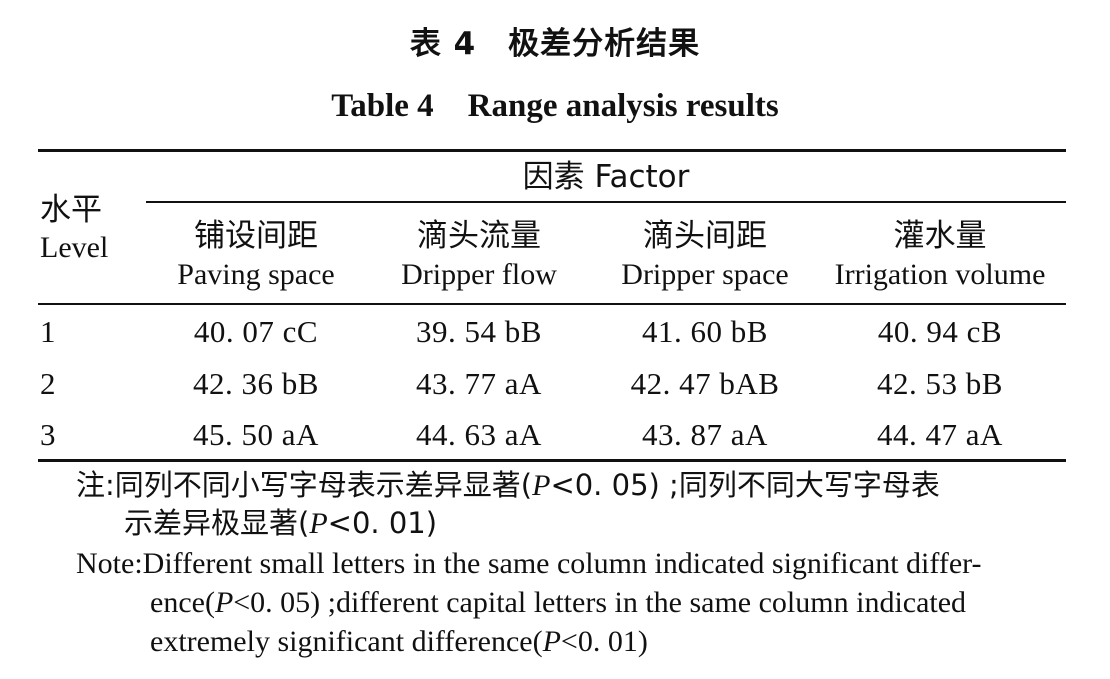 The image size is (1110, 679). I want to click on factor-underline-rule, so click(606, 202).